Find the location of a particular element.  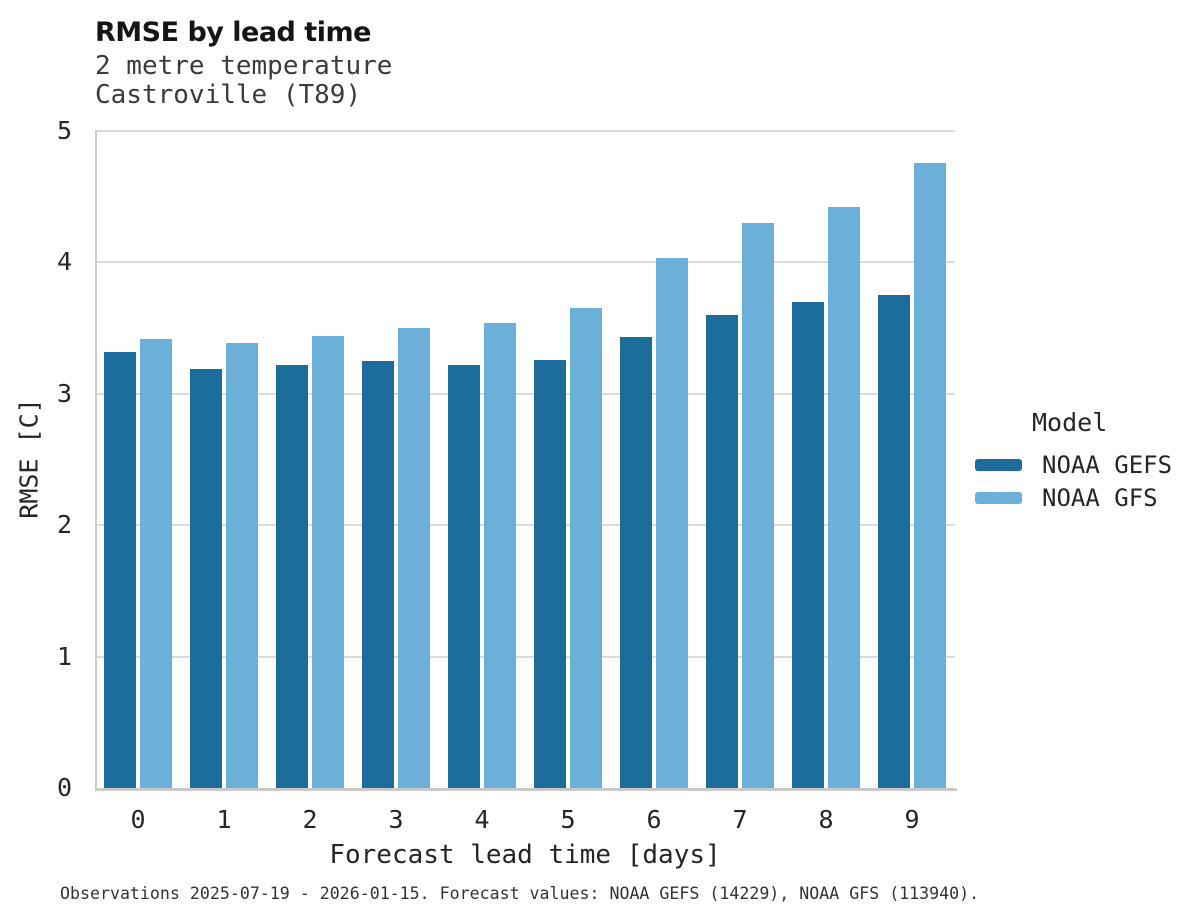

x-tick-label: 4 is located at coordinates (482, 819).